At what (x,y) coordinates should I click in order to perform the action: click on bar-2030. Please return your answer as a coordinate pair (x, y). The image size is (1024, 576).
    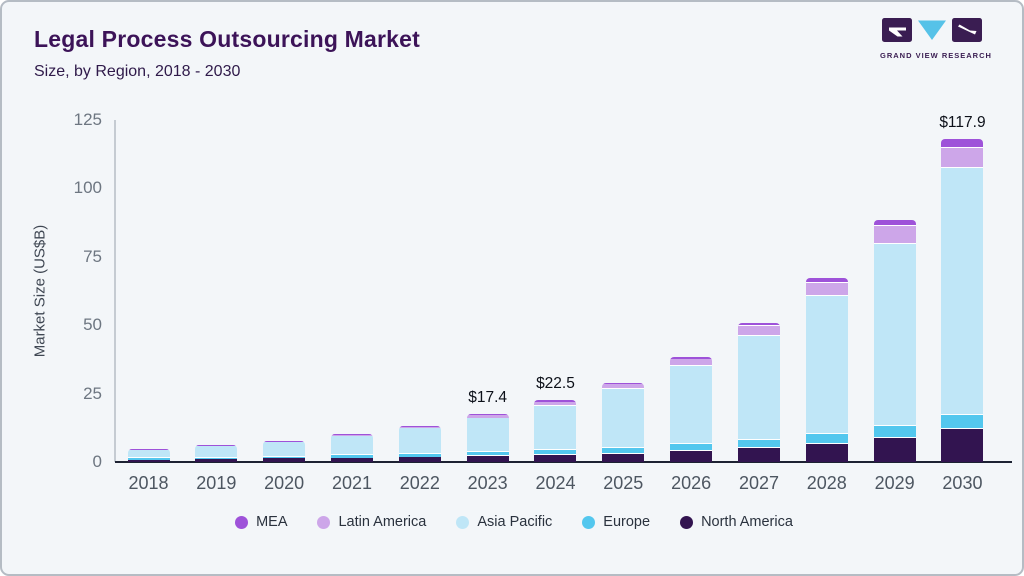
    Looking at the image, I should click on (962, 300).